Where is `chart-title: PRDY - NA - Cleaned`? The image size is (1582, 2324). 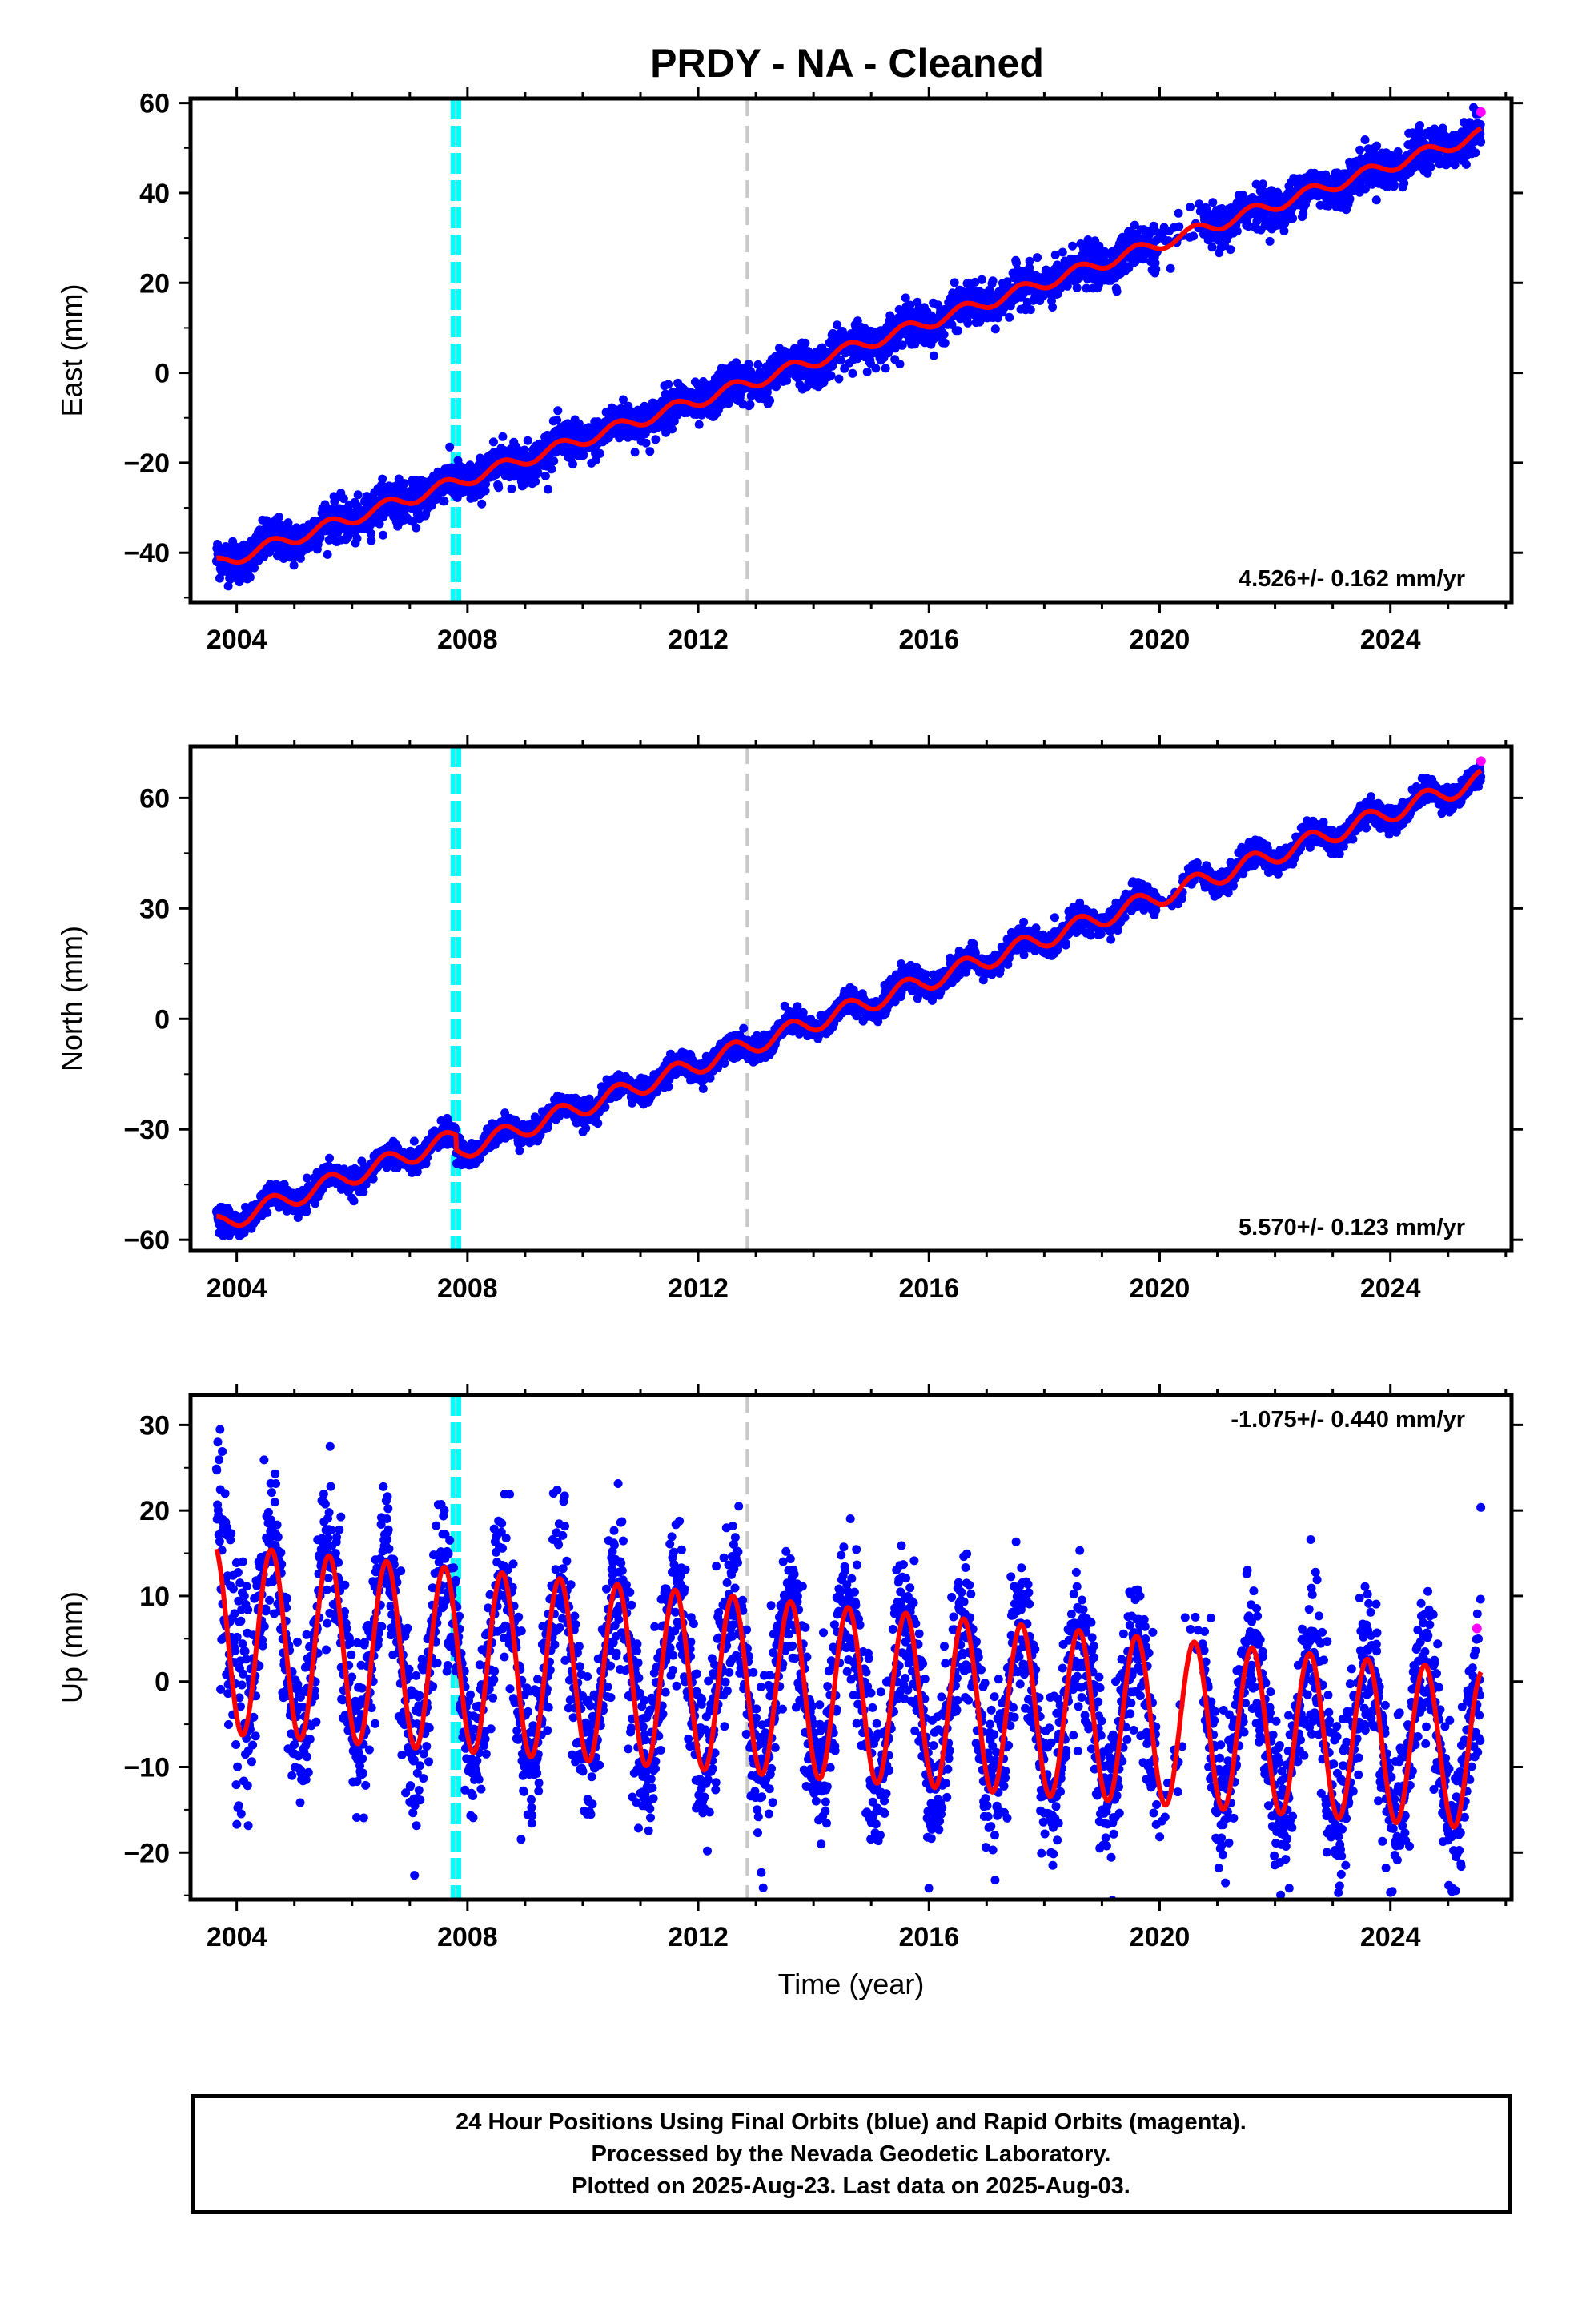
chart-title: PRDY - NA - Cleaned is located at coordinates (847, 63).